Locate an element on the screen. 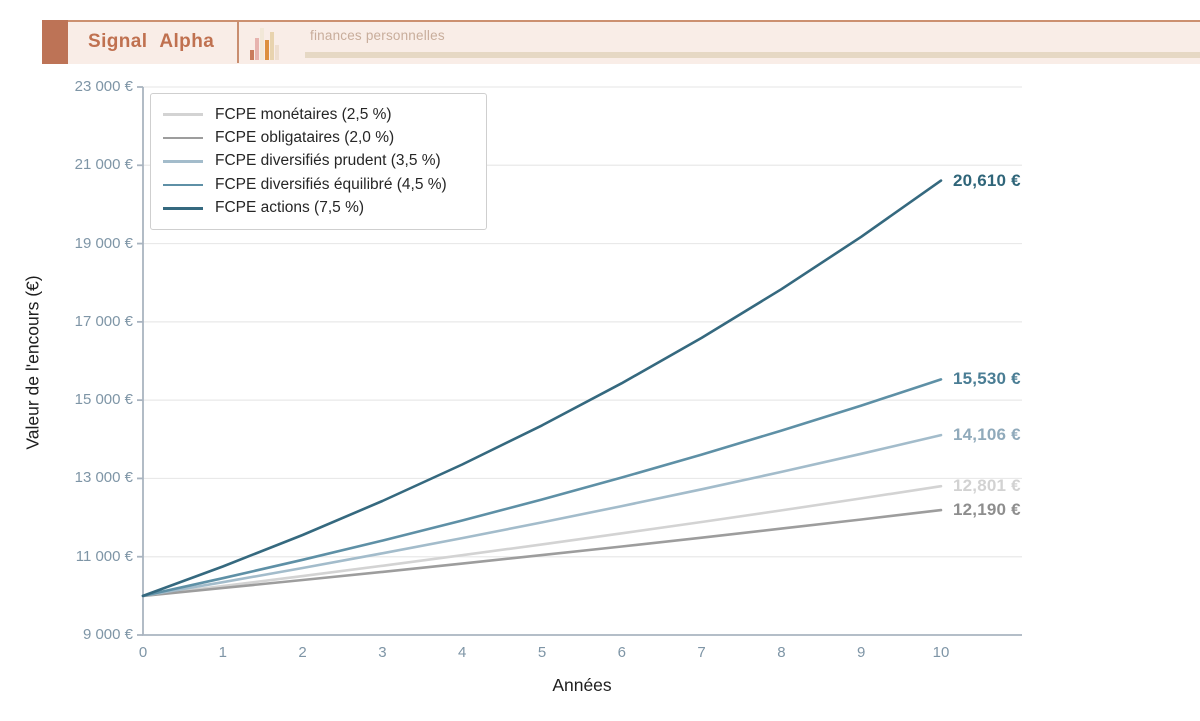  legend-item: FCPE actions (7,5 %) is located at coordinates (318, 208).